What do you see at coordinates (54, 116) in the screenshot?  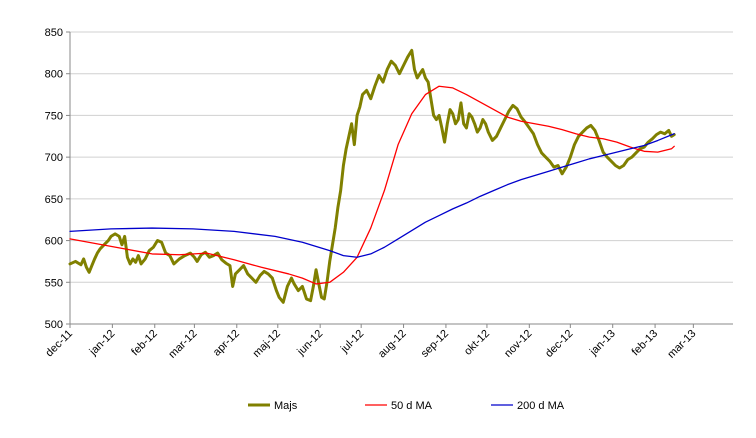 I see `y-tick-label: 750` at bounding box center [54, 116].